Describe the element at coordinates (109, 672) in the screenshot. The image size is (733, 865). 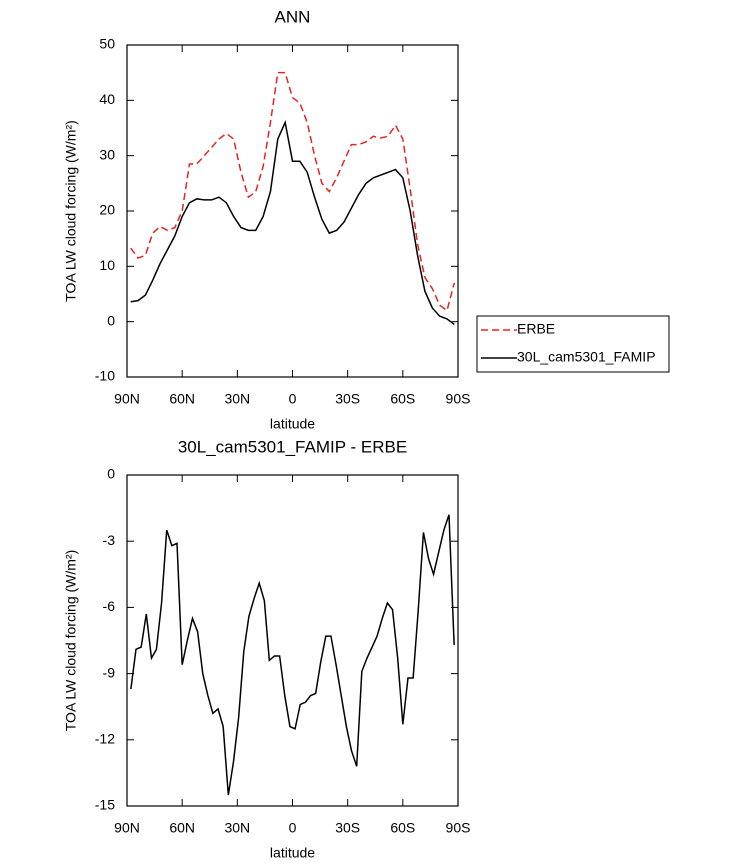
I see `y-tick-label: -9` at that location.